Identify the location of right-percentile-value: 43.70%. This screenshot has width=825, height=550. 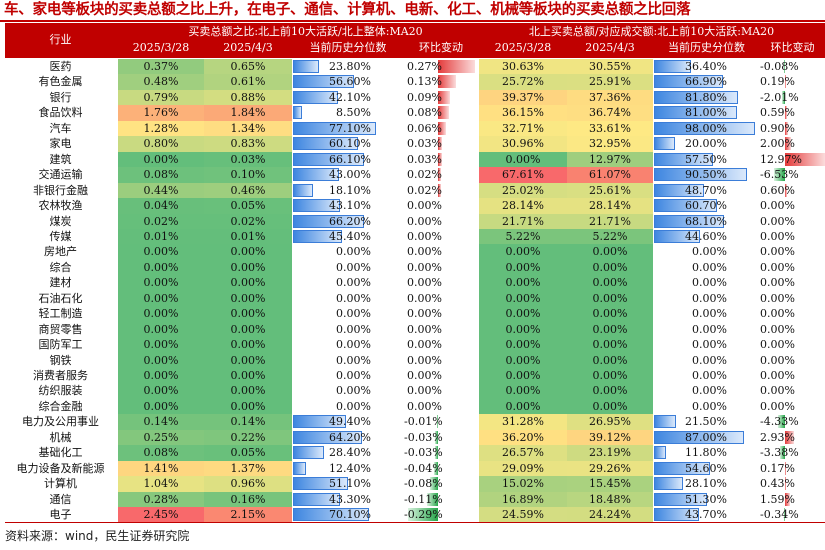
(706, 514).